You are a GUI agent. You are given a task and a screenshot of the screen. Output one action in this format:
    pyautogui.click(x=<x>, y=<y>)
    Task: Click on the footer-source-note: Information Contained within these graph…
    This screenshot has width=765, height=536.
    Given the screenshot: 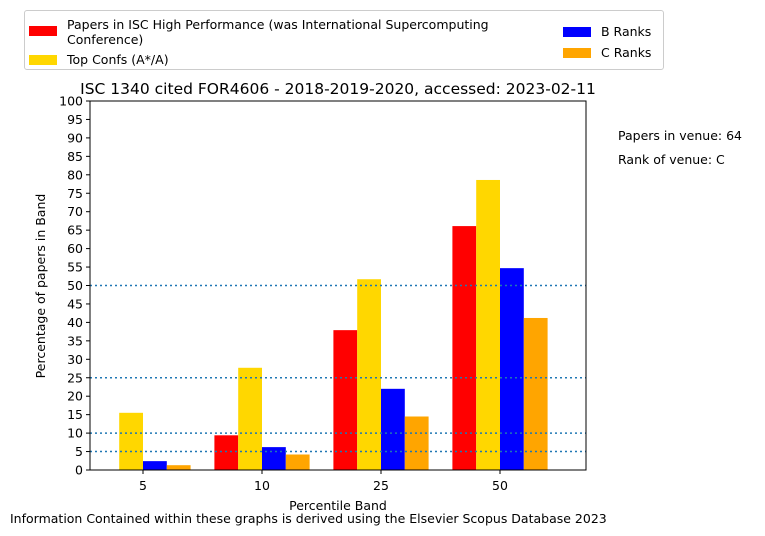 What is the action you would take?
    pyautogui.click(x=308, y=518)
    